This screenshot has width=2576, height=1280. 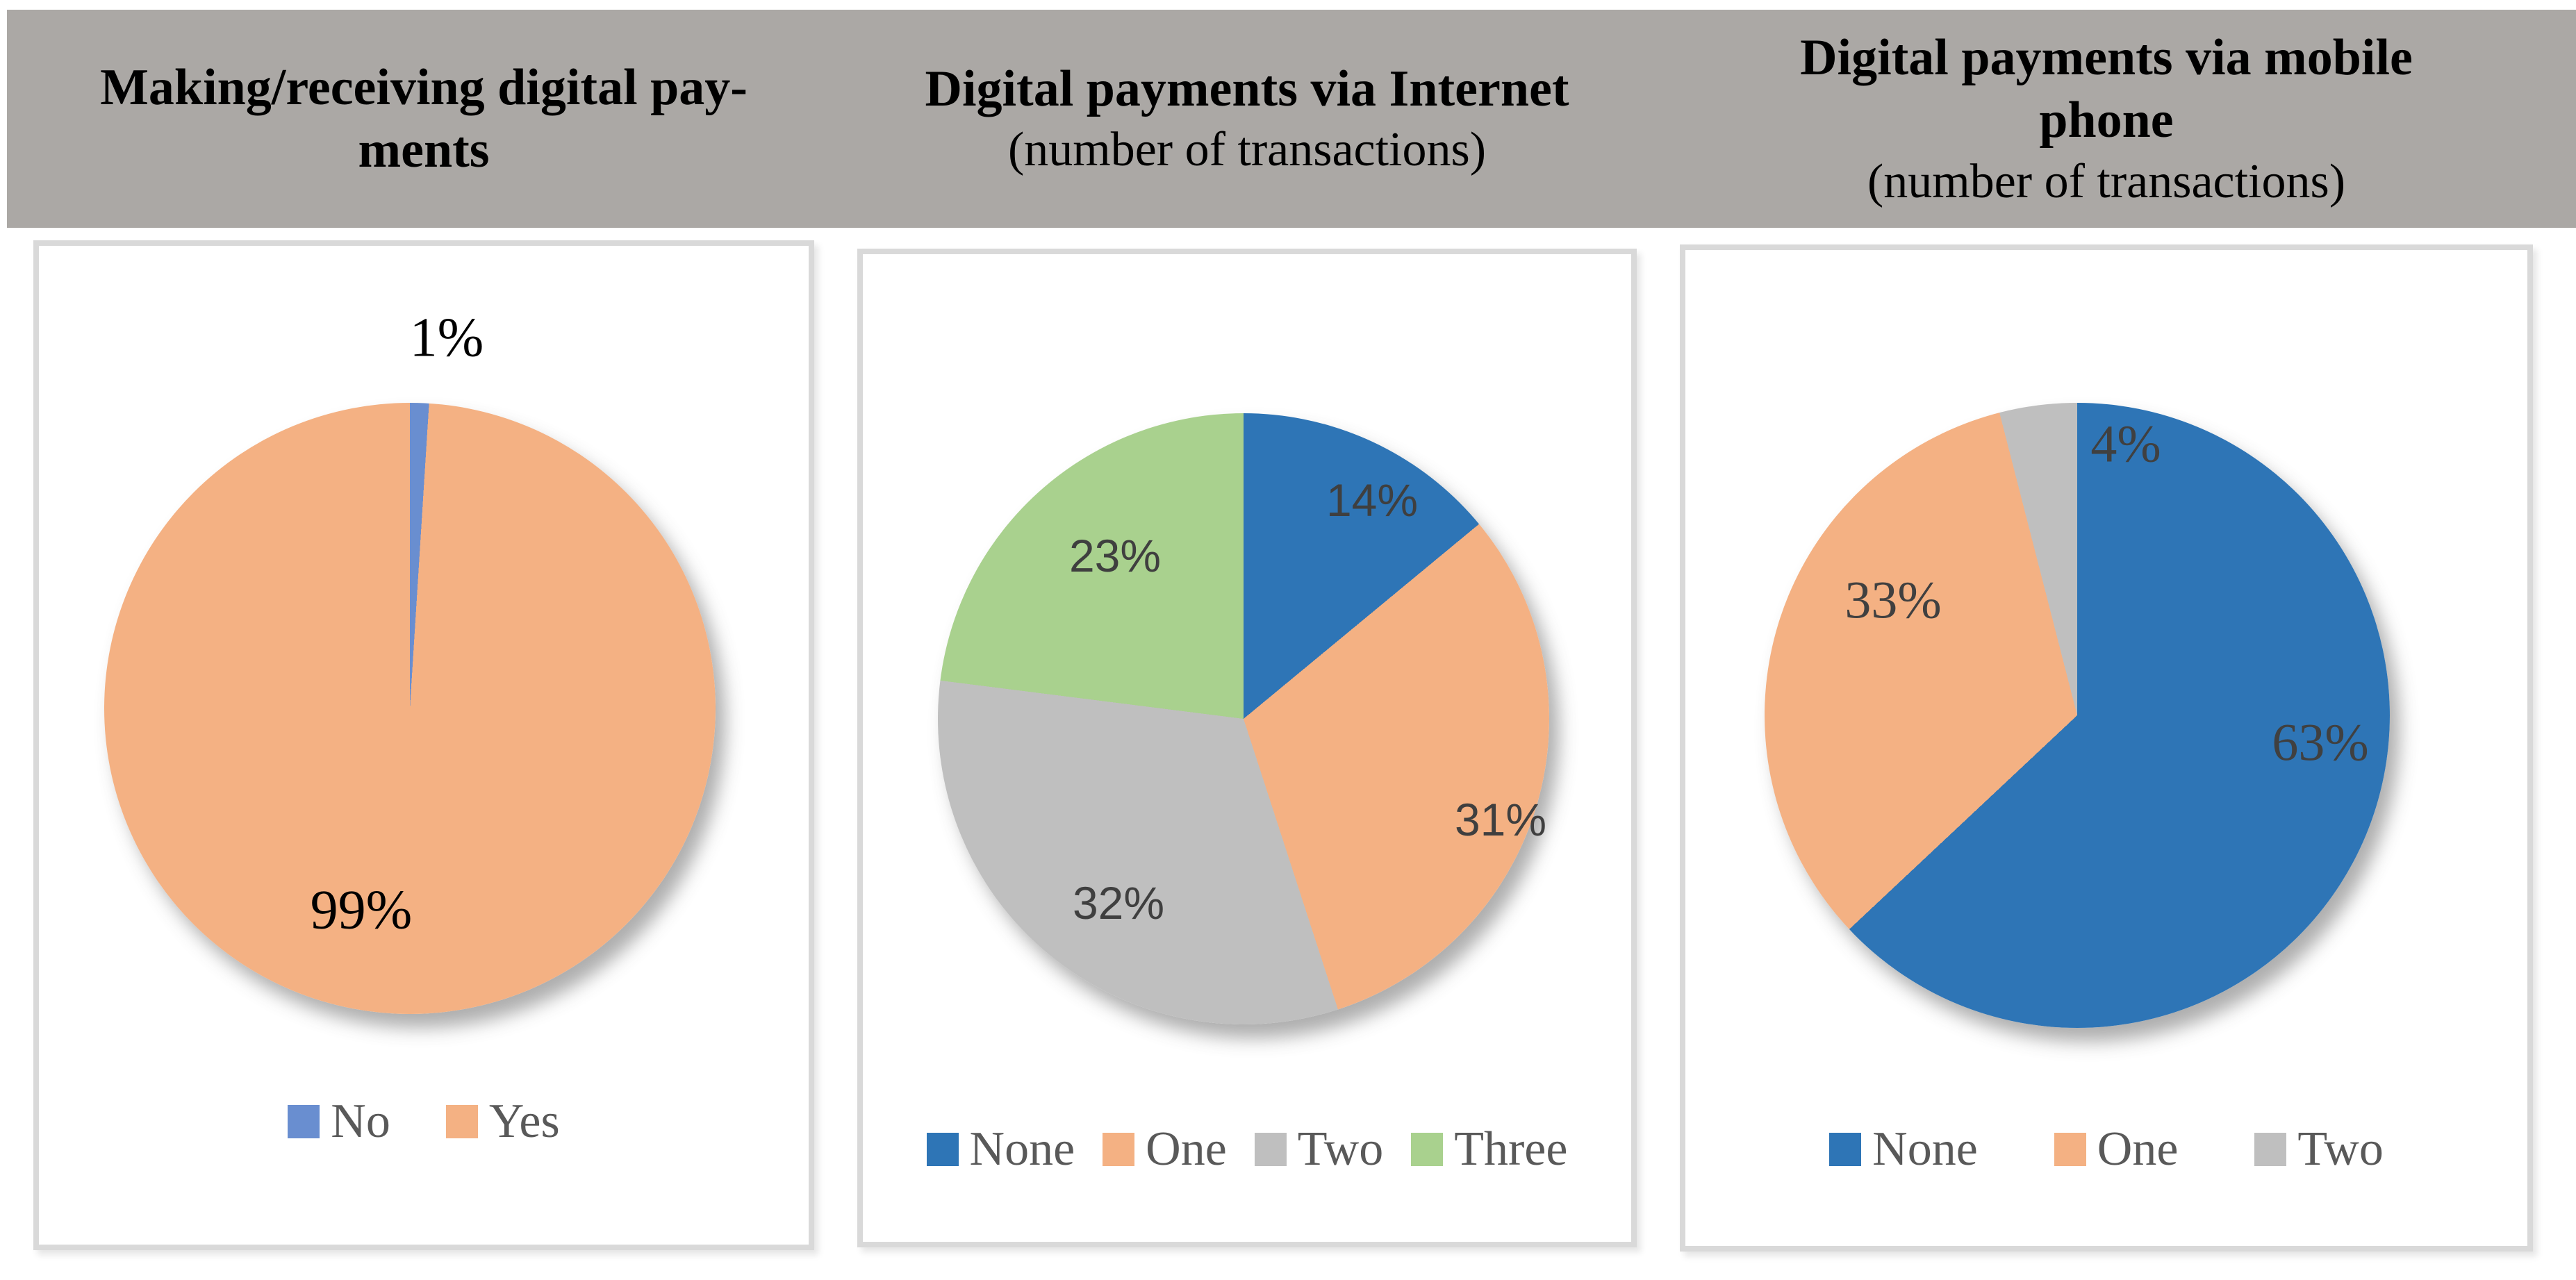 I want to click on legend-item-no: No, so click(x=339, y=1121).